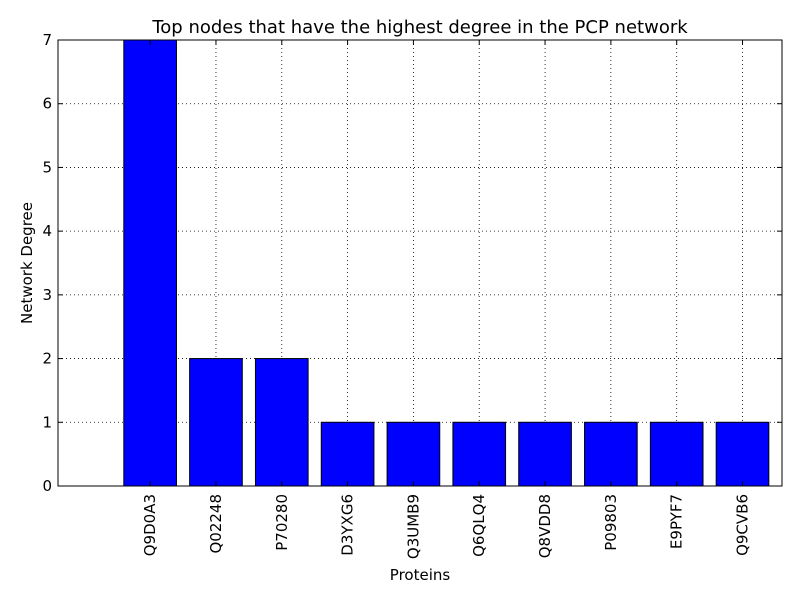 The width and height of the screenshot is (800, 600). Describe the element at coordinates (611, 454) in the screenshot. I see `bar-P09803` at that location.